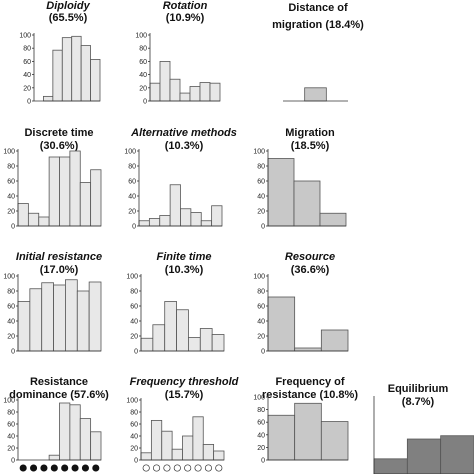 The width and height of the screenshot is (474, 474). I want to click on chart-equilibrium: Equilibrium(8.7%), so click(423, 428).